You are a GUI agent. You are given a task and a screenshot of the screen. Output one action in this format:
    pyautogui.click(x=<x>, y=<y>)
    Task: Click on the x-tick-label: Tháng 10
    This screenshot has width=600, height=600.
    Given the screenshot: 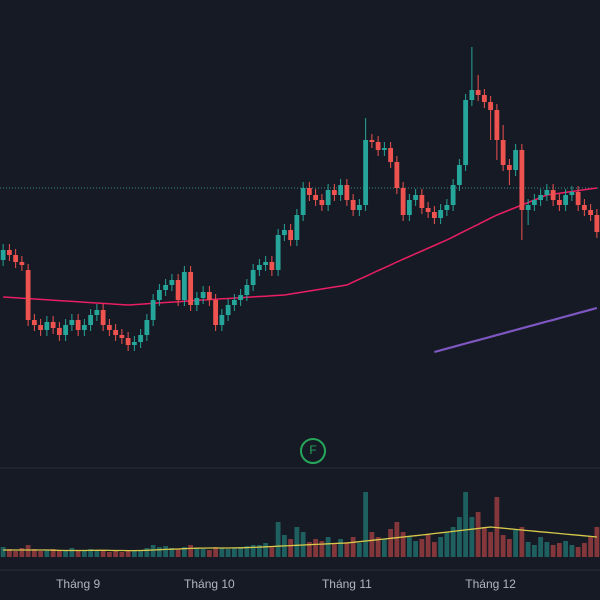 What is the action you would take?
    pyautogui.click(x=209, y=584)
    